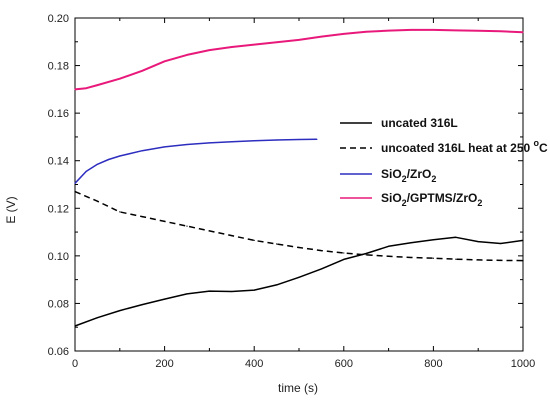 This screenshot has height=401, width=550. Describe the element at coordinates (431, 199) in the screenshot. I see `legend-label-sio2-gptms-zro2: SiO2/GPTMS/ZrO2` at that location.